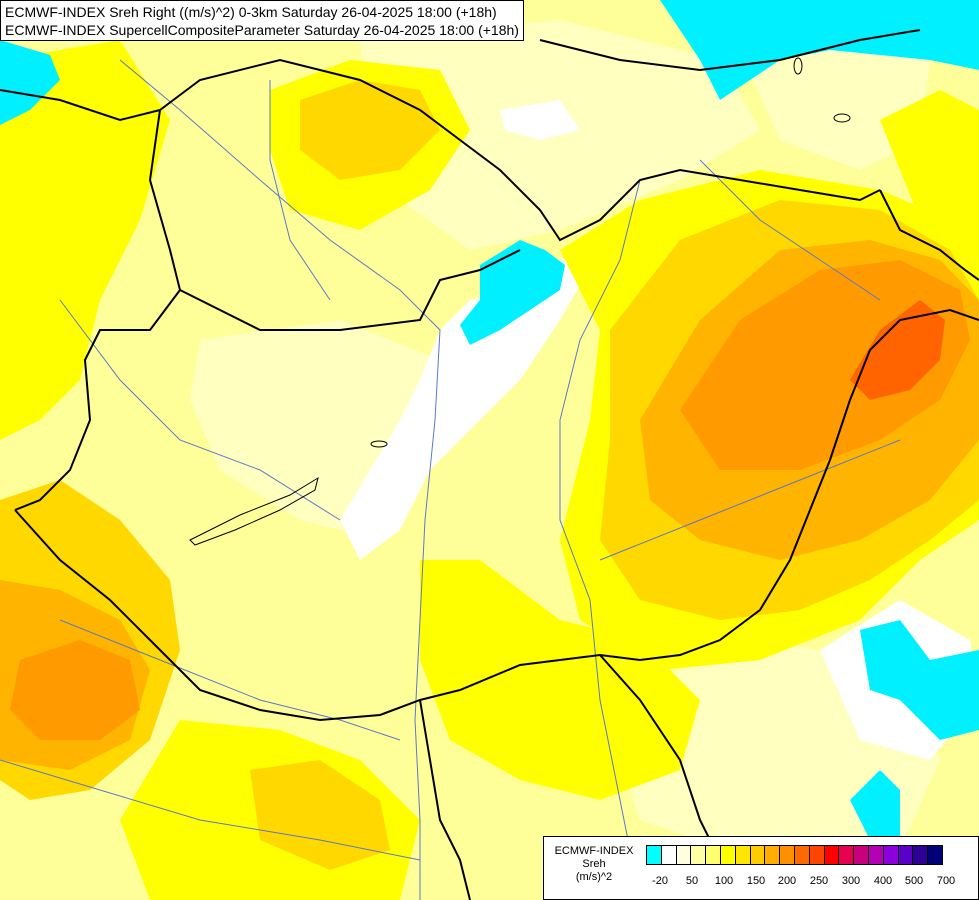 The width and height of the screenshot is (979, 900). I want to click on legend-tick-label: 700, so click(946, 881).